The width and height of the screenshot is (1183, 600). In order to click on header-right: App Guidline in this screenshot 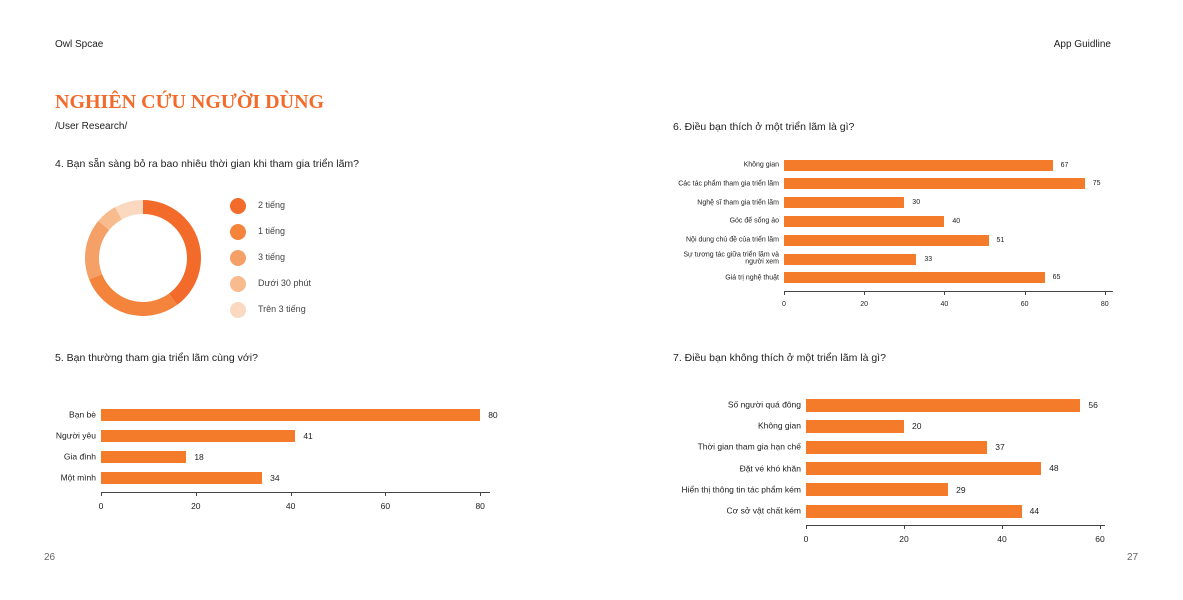, I will do `click(1082, 44)`.